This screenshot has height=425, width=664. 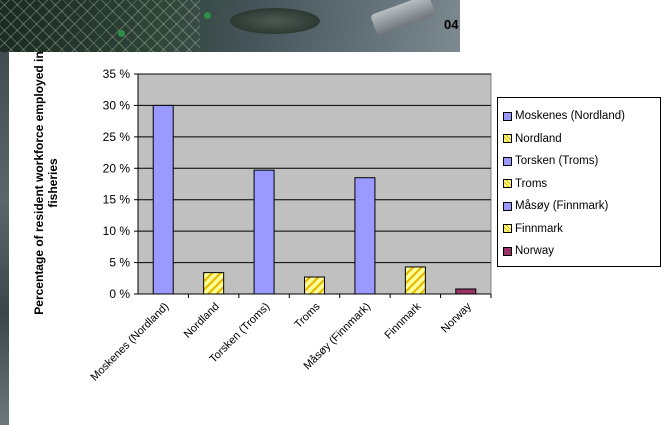 What do you see at coordinates (365, 236) in the screenshot?
I see `bar-m-s-y-finnmark` at bounding box center [365, 236].